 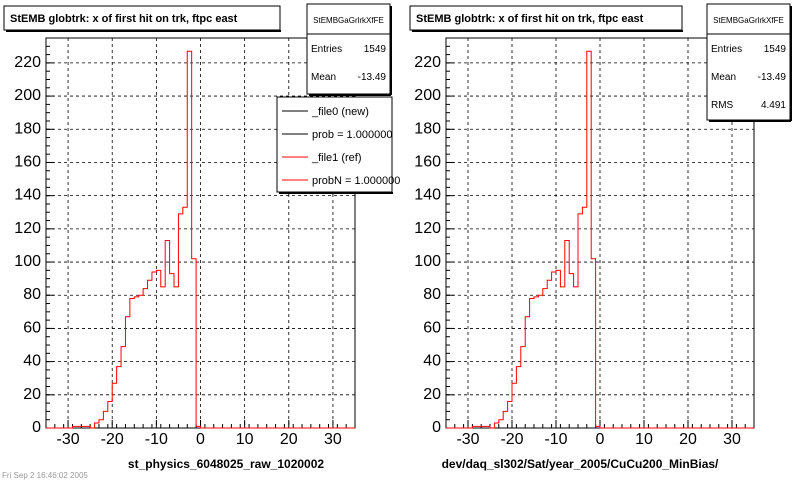 I want to click on footer-timestamp: Fri Sep 2 16:46:02 2005, so click(x=45, y=475).